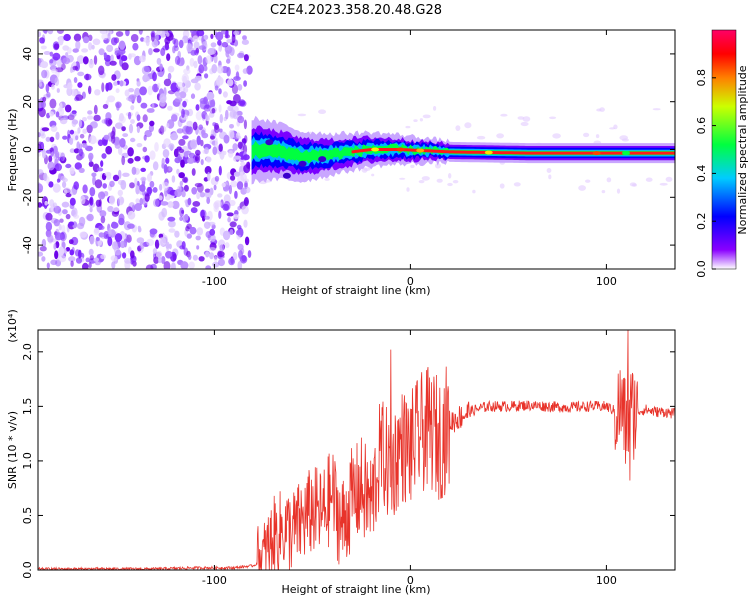  Describe the element at coordinates (214, 281) in the screenshot. I see `spectrogram-x-tick-label: -100` at that location.